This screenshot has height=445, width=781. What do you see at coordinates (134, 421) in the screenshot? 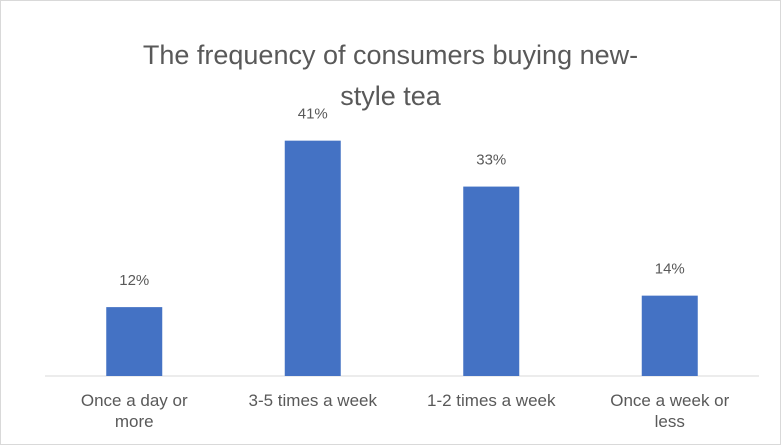
I see `category-label-1-line-2: more` at bounding box center [134, 421].